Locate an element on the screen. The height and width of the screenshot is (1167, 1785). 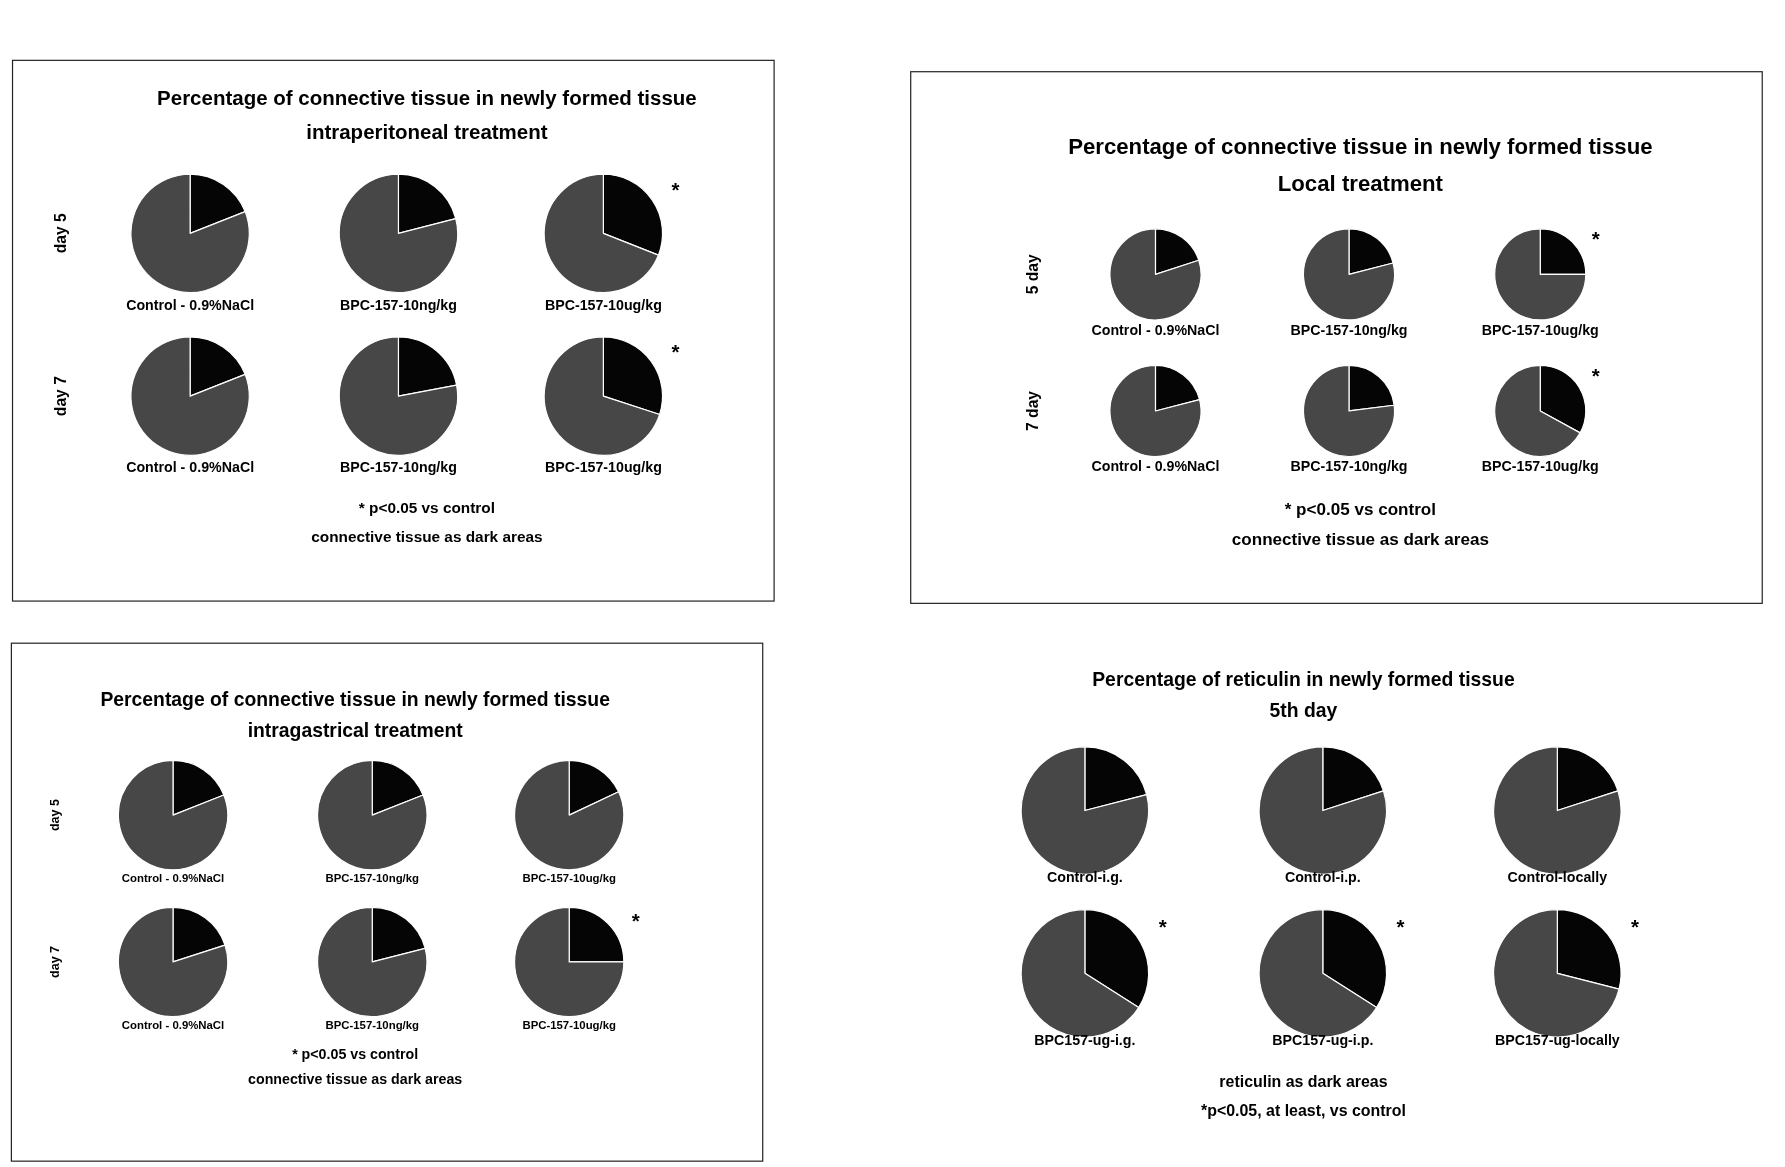
text: 5th day is located at coordinates (1303, 710).